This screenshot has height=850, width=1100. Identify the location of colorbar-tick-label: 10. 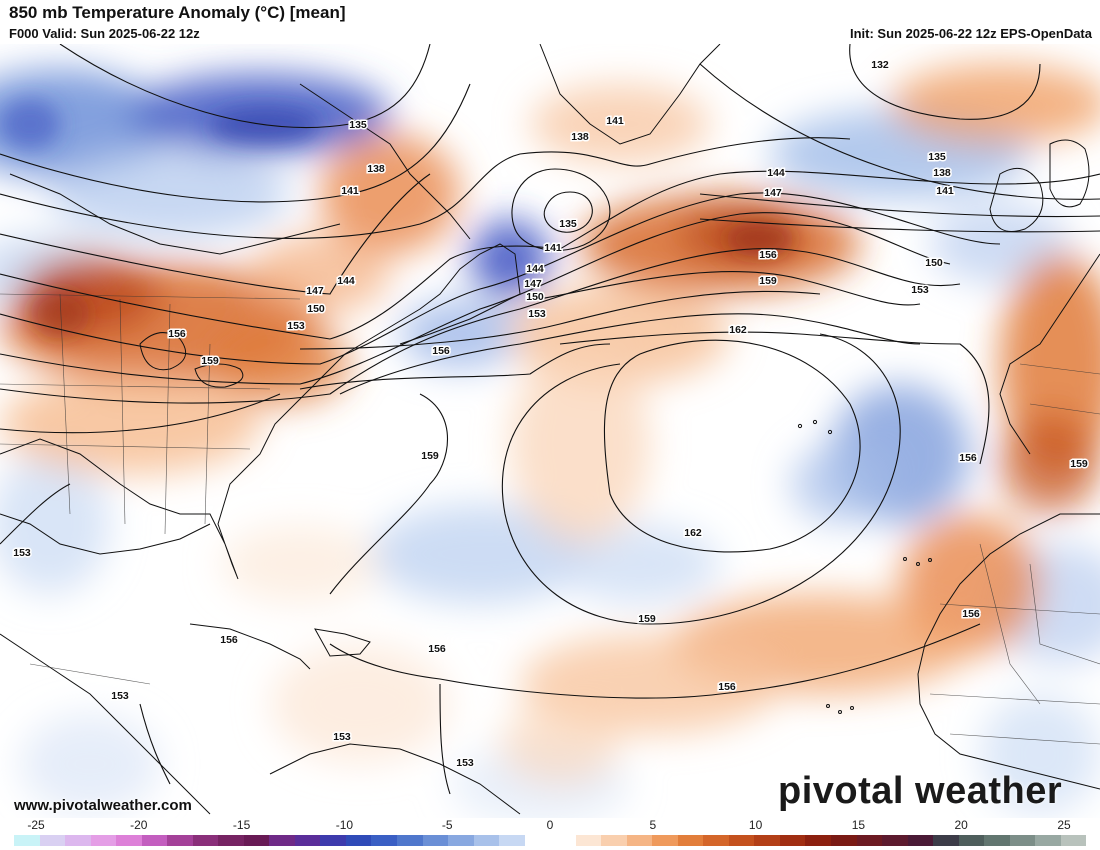
(755, 825).